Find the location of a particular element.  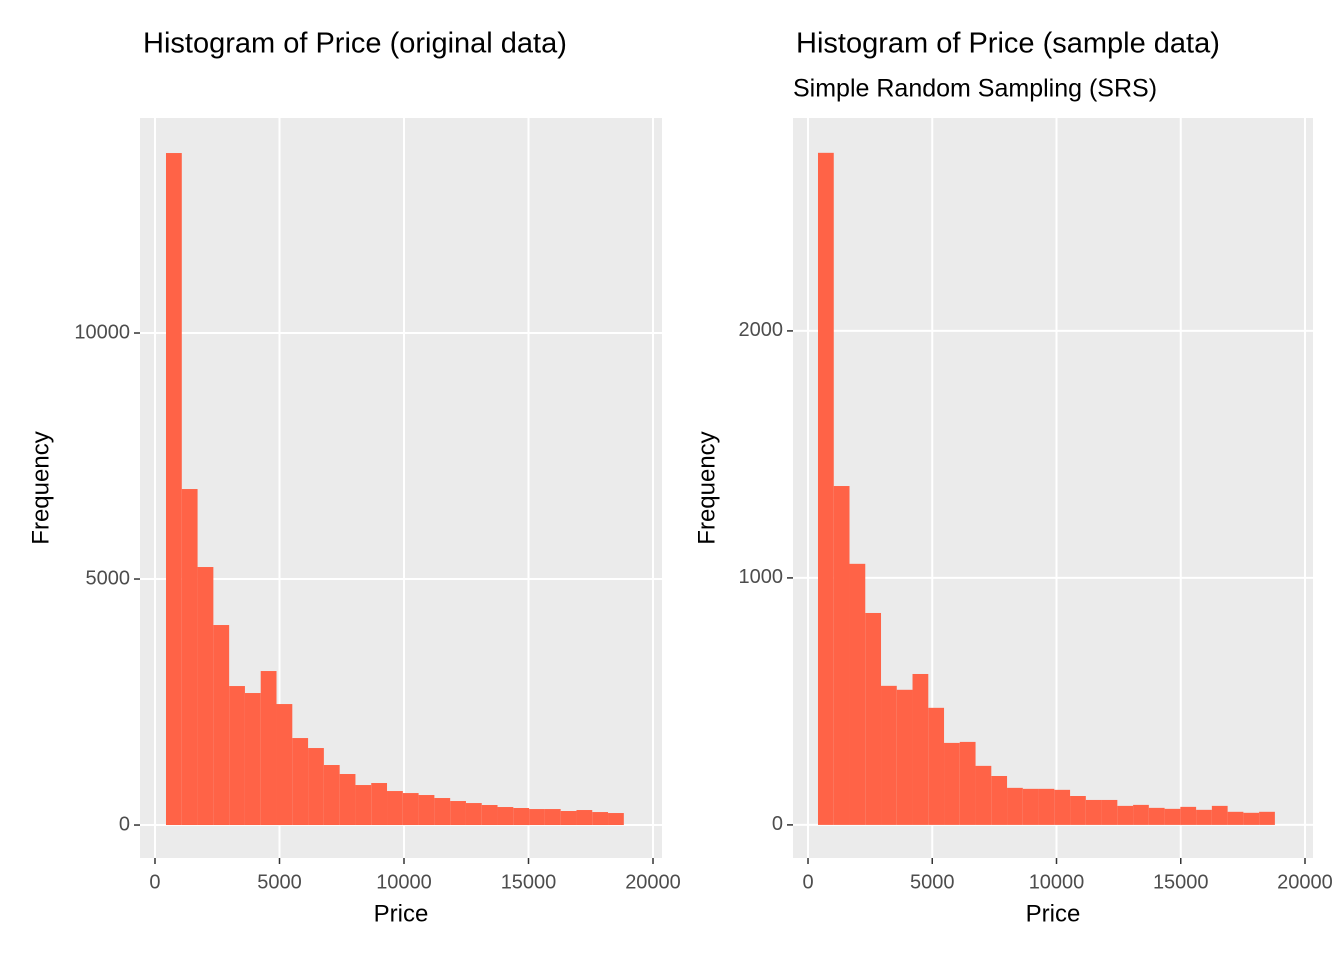

y-tick-label: 10000 is located at coordinates (102, 332).